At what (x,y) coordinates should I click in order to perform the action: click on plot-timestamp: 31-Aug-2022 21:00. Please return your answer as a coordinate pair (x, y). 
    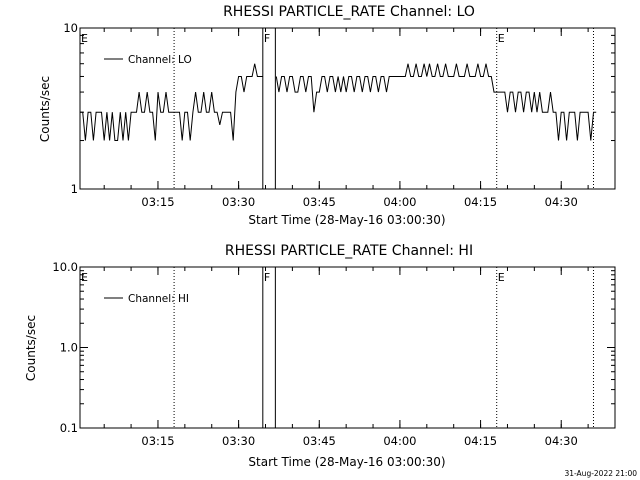
    Looking at the image, I should click on (600, 473).